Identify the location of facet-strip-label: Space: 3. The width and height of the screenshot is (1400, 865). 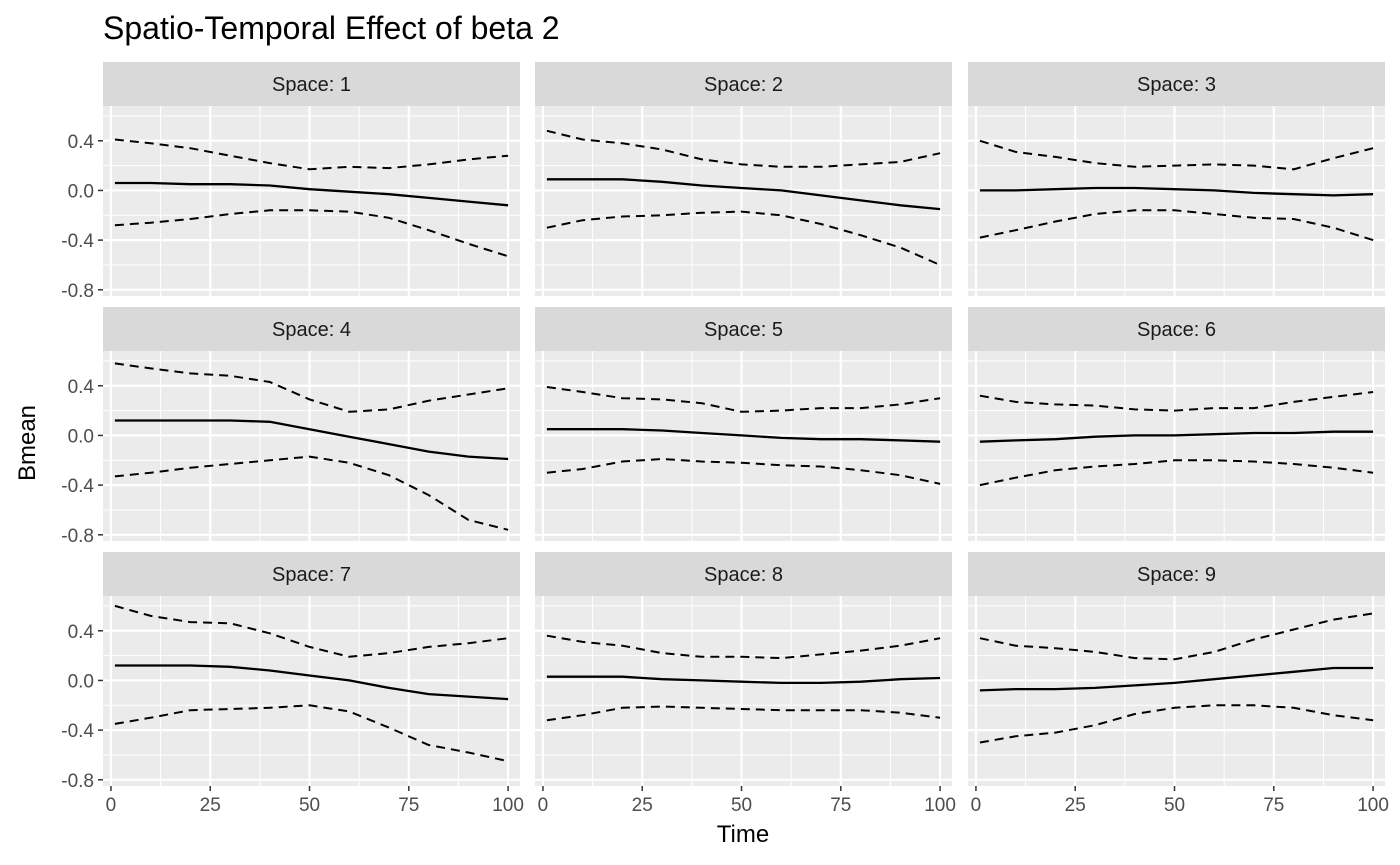
(1176, 85).